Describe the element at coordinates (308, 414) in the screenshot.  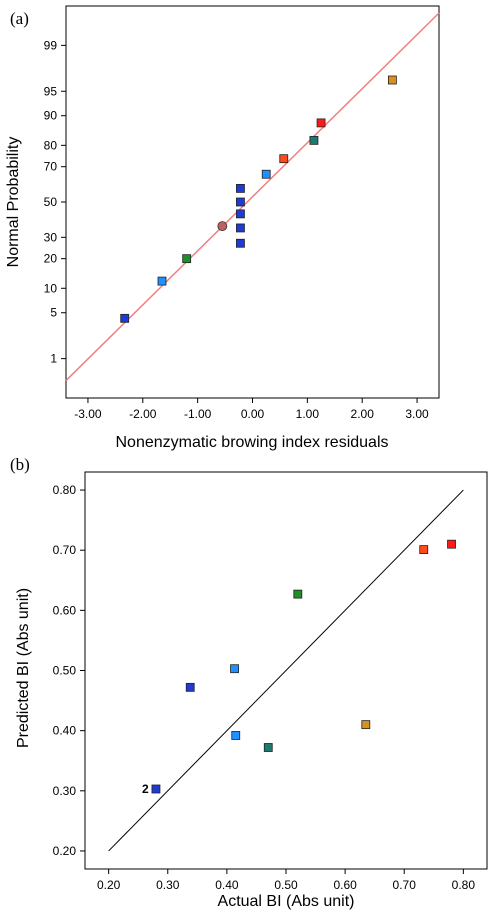
I see `x-tick-label: 1.00` at that location.